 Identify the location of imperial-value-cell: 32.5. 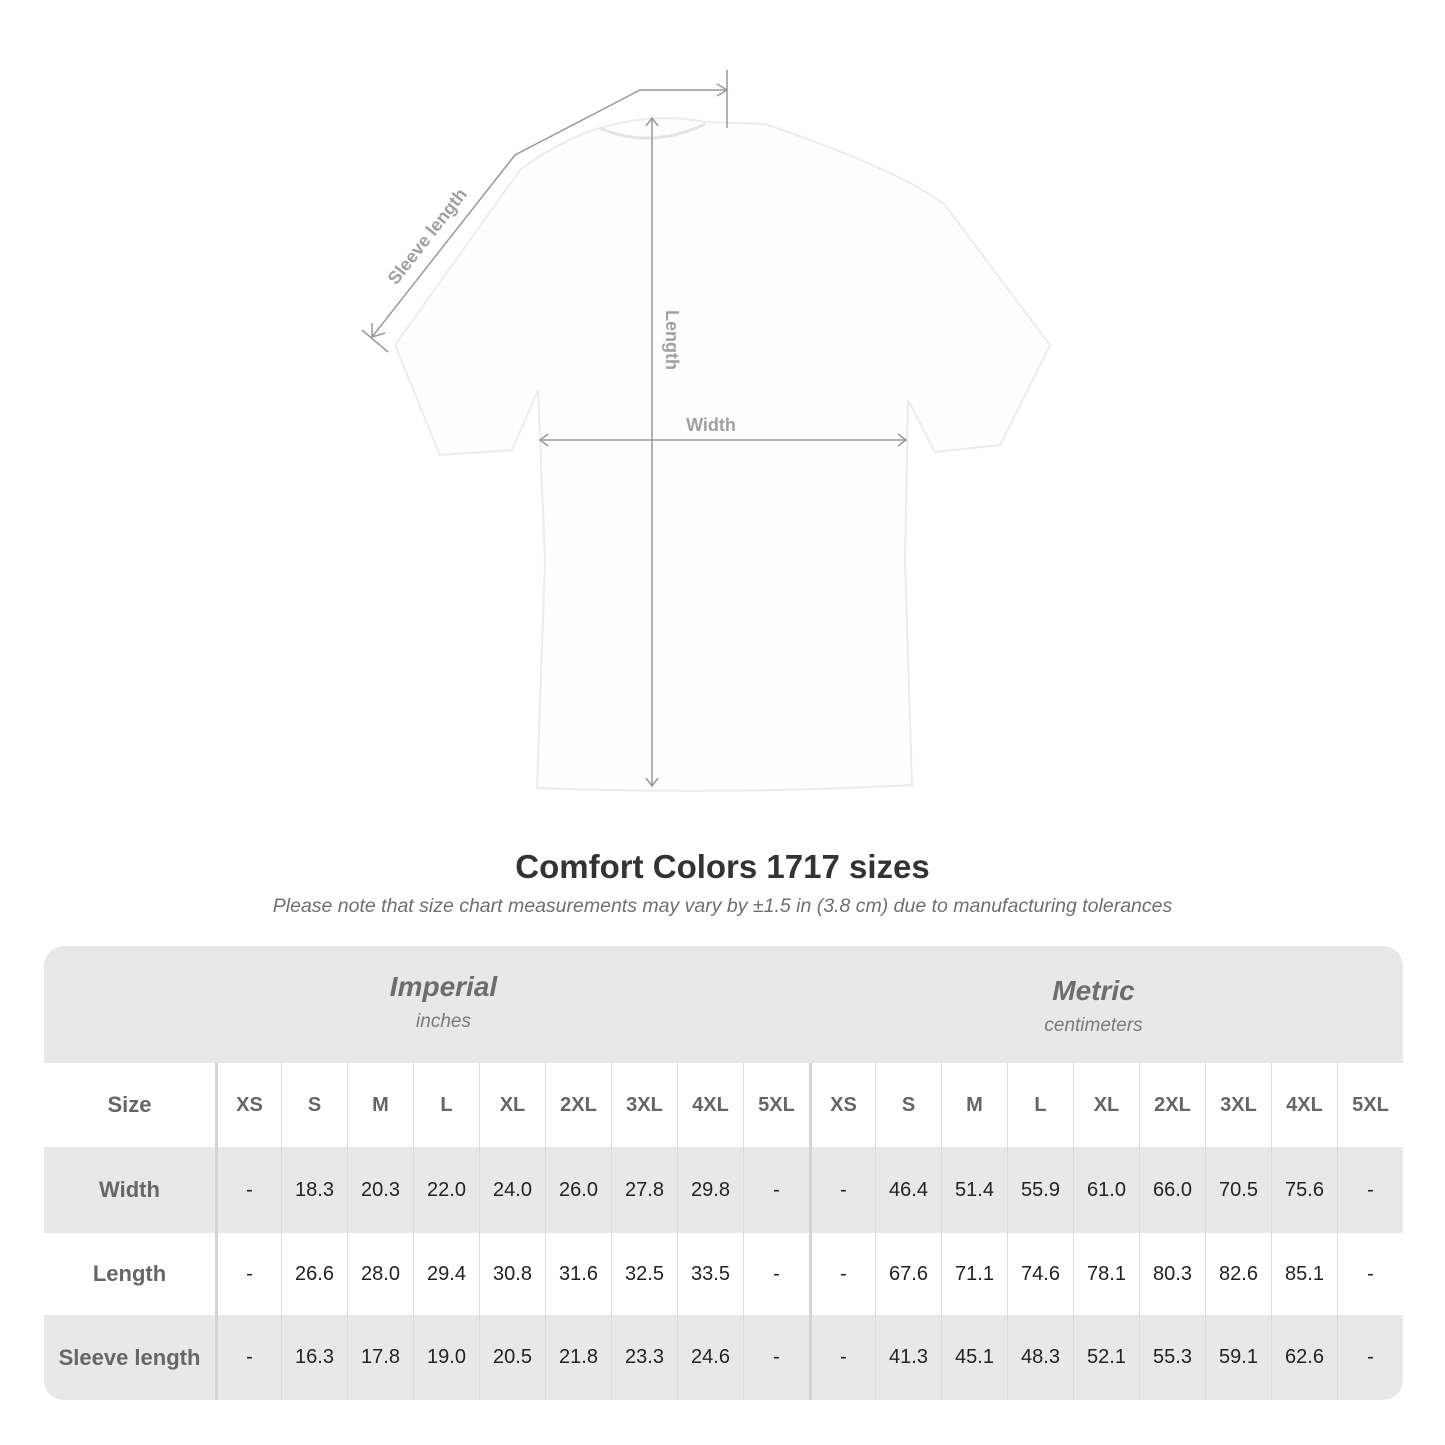
(644, 1274).